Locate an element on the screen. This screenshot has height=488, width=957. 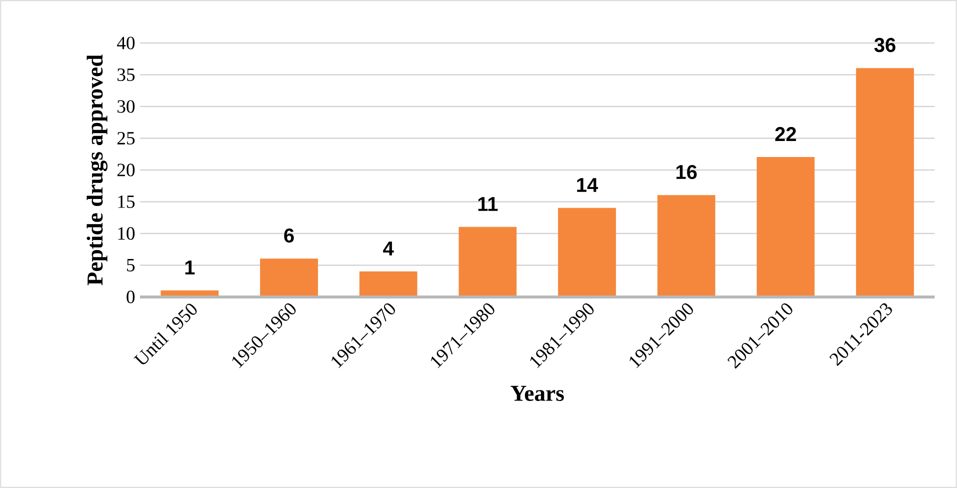
y-tick-label: 30 is located at coordinates (126, 106).